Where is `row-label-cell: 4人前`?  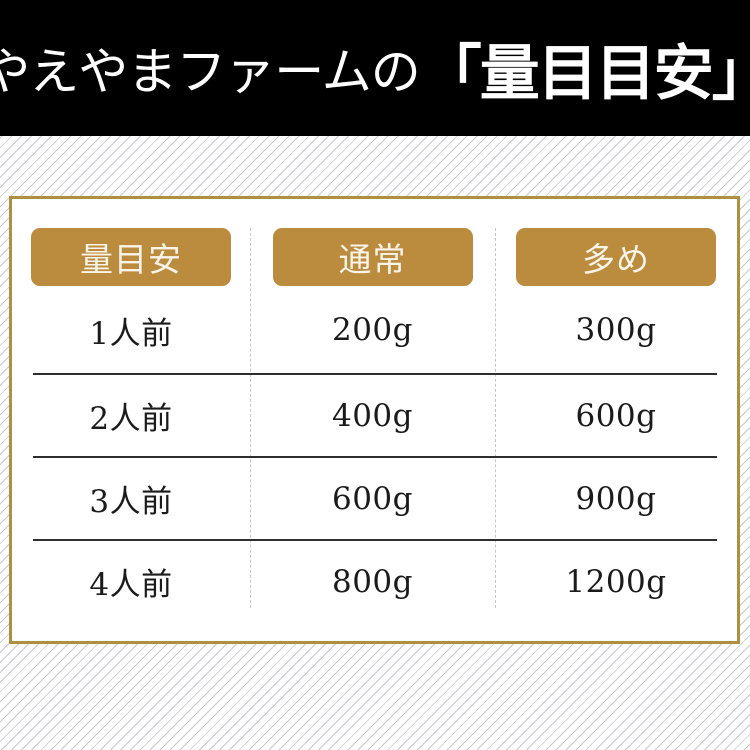 row-label-cell: 4人前 is located at coordinates (131, 585).